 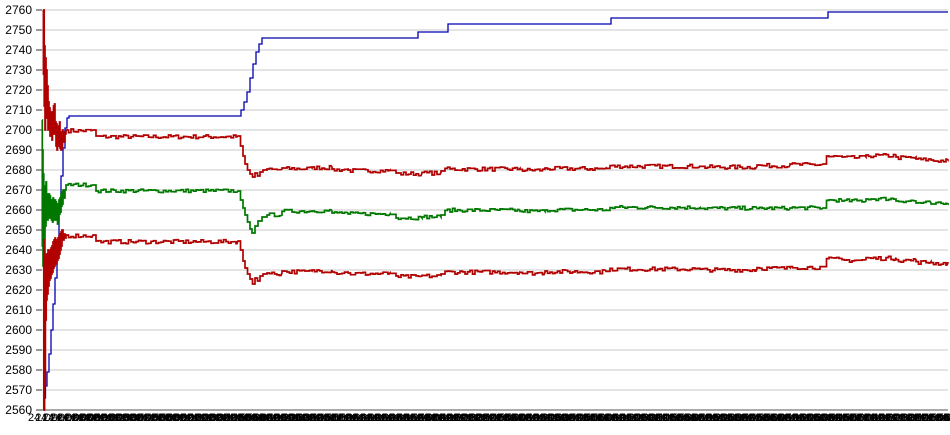 I want to click on x-tick-label: 24.Dec 15:55, so click(x=745, y=418).